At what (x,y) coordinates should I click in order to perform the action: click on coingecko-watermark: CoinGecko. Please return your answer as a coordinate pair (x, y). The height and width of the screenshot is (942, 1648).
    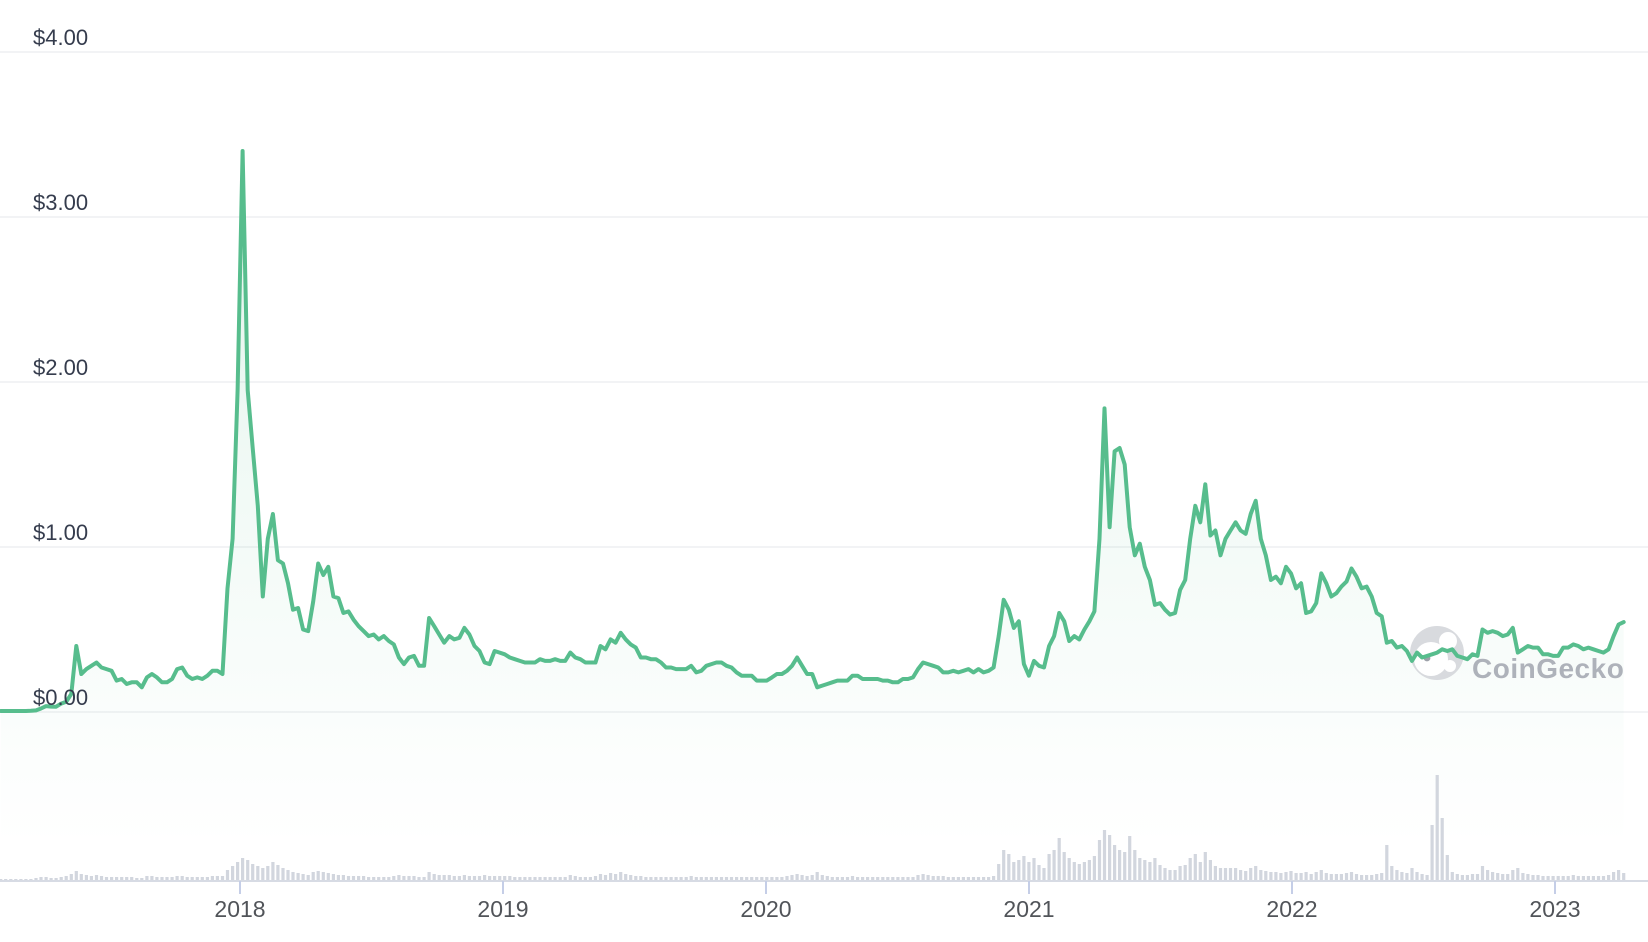
    Looking at the image, I should click on (1517, 655).